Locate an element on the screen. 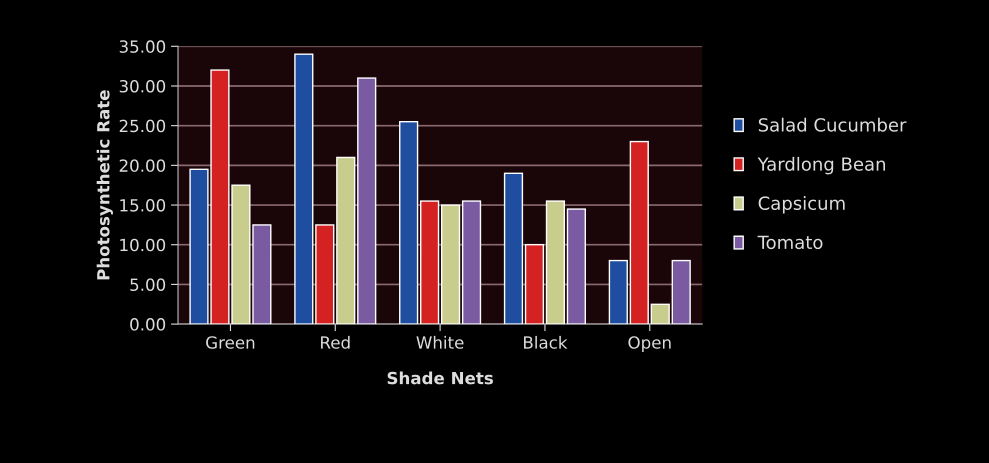 The width and height of the screenshot is (989, 463). x-tick-label: White is located at coordinates (440, 342).